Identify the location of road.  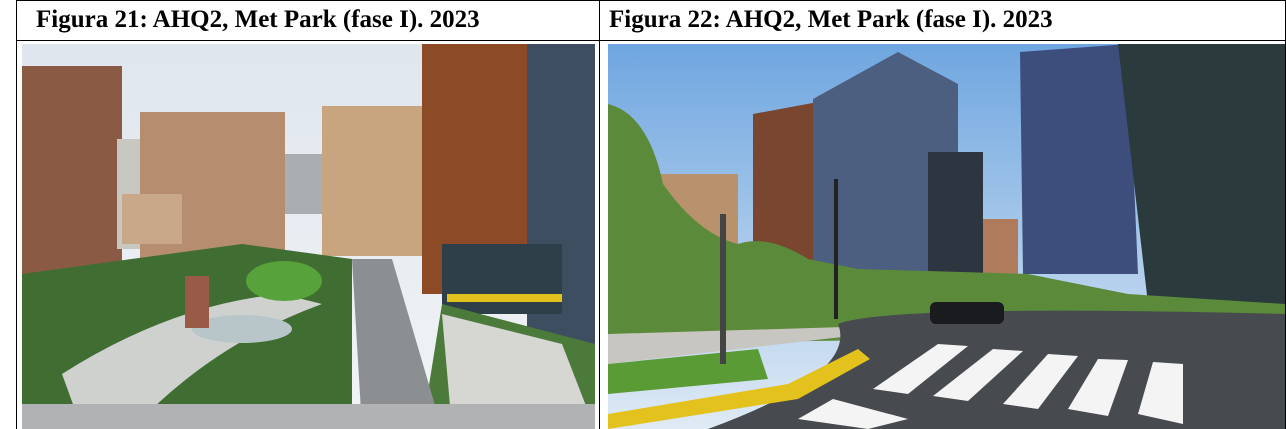
(397, 344).